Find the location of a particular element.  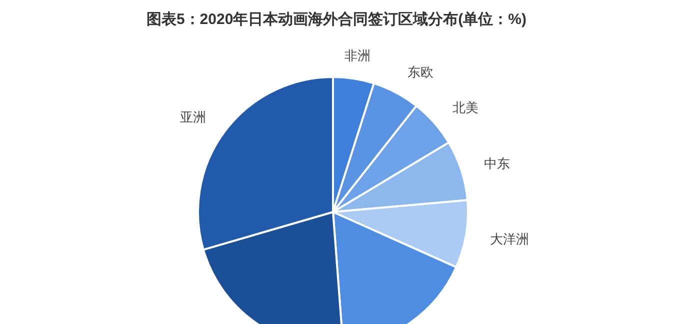

slice-label: 中东 is located at coordinates (497, 163).